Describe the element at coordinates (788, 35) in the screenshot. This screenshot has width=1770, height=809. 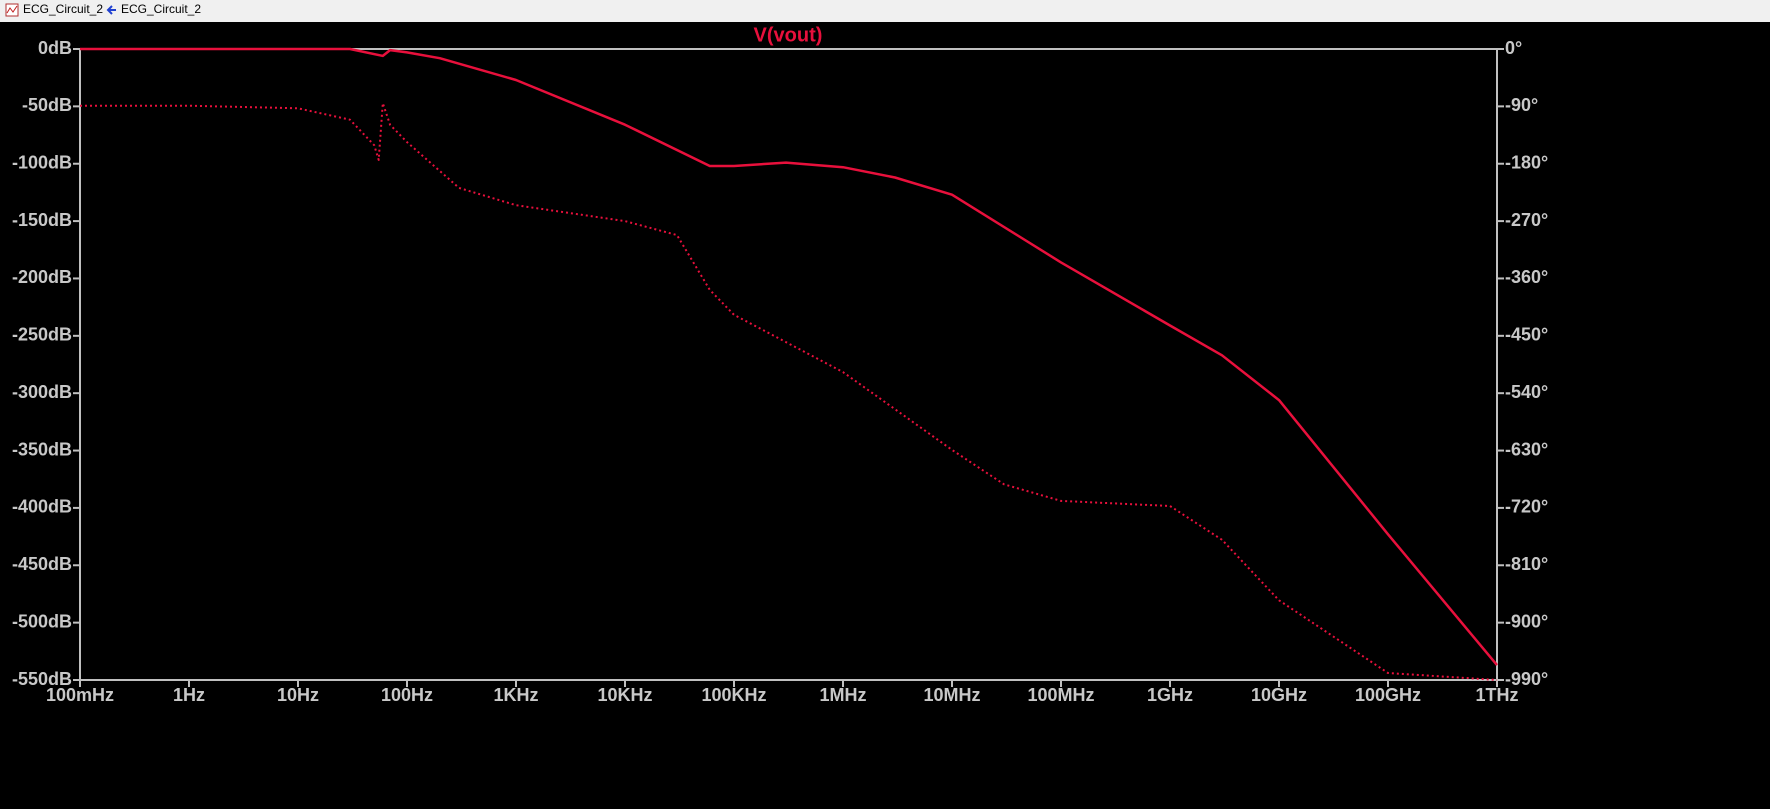
I see `chart-title: V(vout)` at that location.